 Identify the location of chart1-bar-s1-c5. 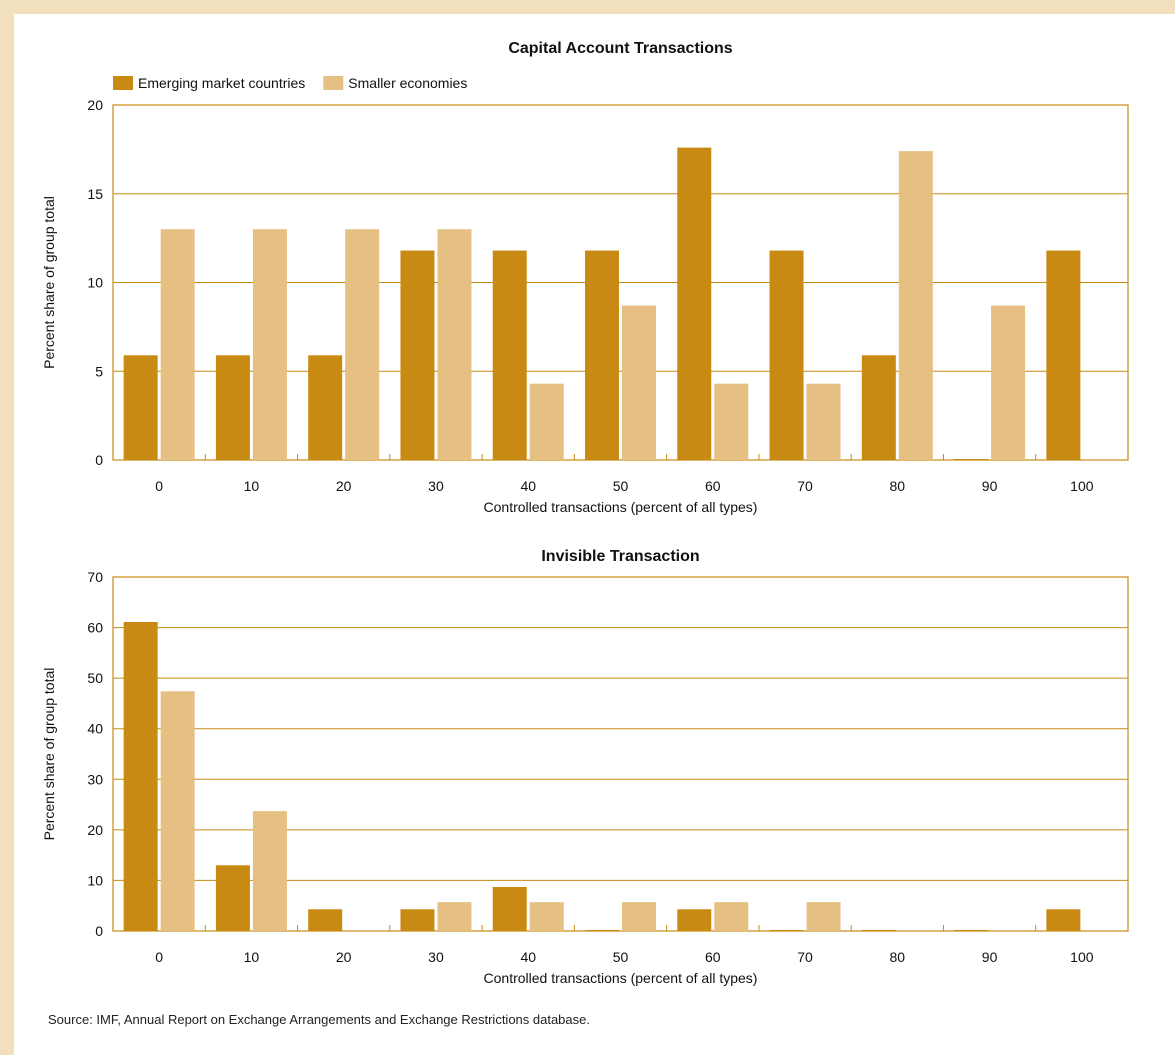
(639, 382).